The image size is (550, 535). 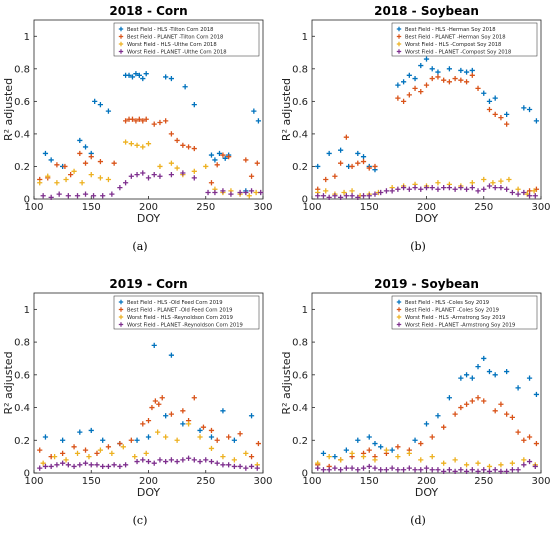 What do you see at coordinates (180, 318) in the screenshot?
I see `legend-entry: Worst Field - HLS -Reynoldson Corn 2019` at bounding box center [180, 318].